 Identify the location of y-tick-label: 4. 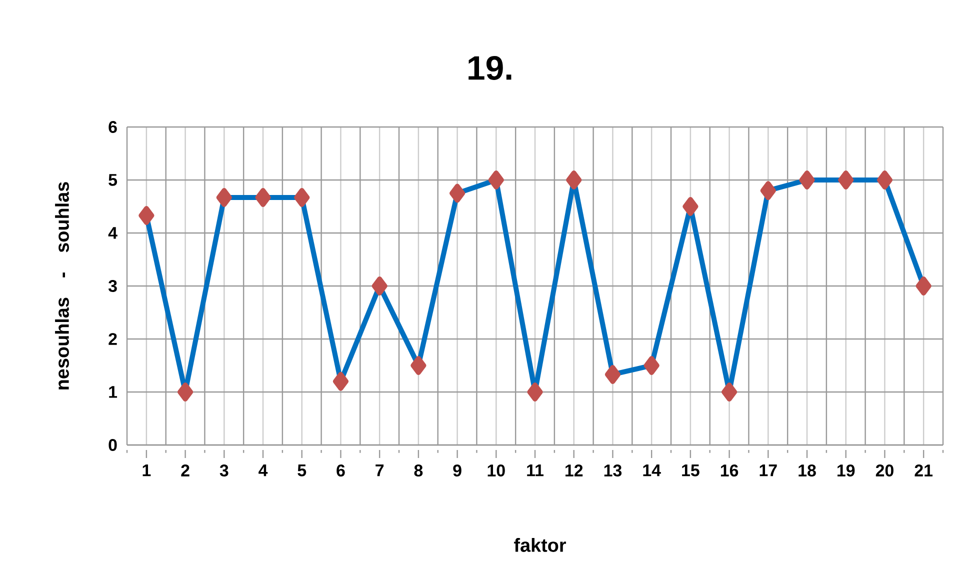
(113, 233).